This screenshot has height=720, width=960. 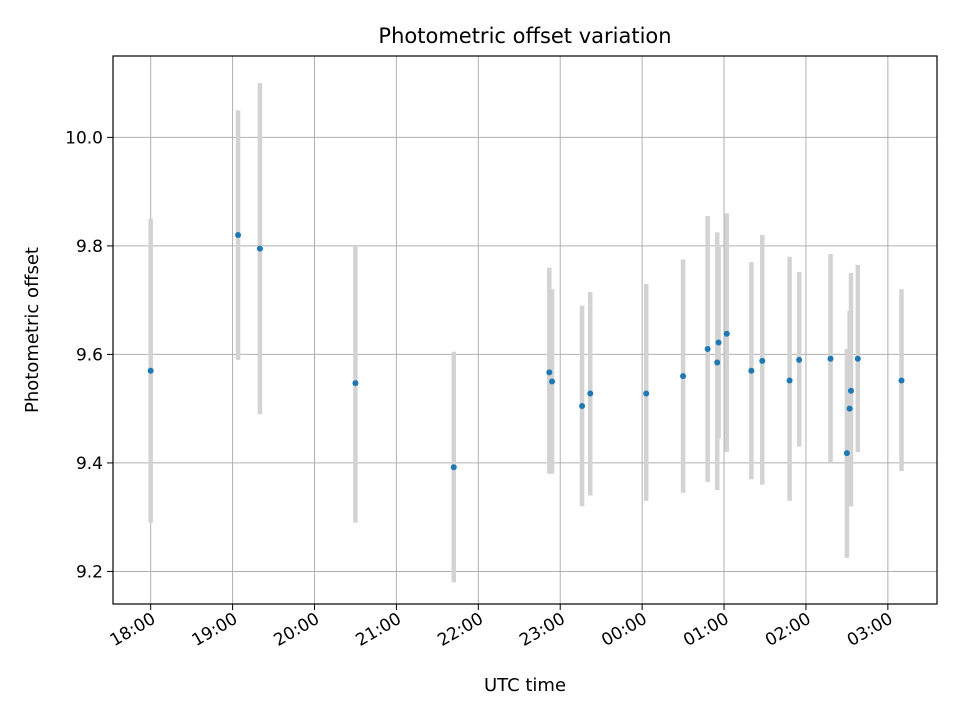 What do you see at coordinates (84, 138) in the screenshot?
I see `y-tick-label: 10.0` at bounding box center [84, 138].